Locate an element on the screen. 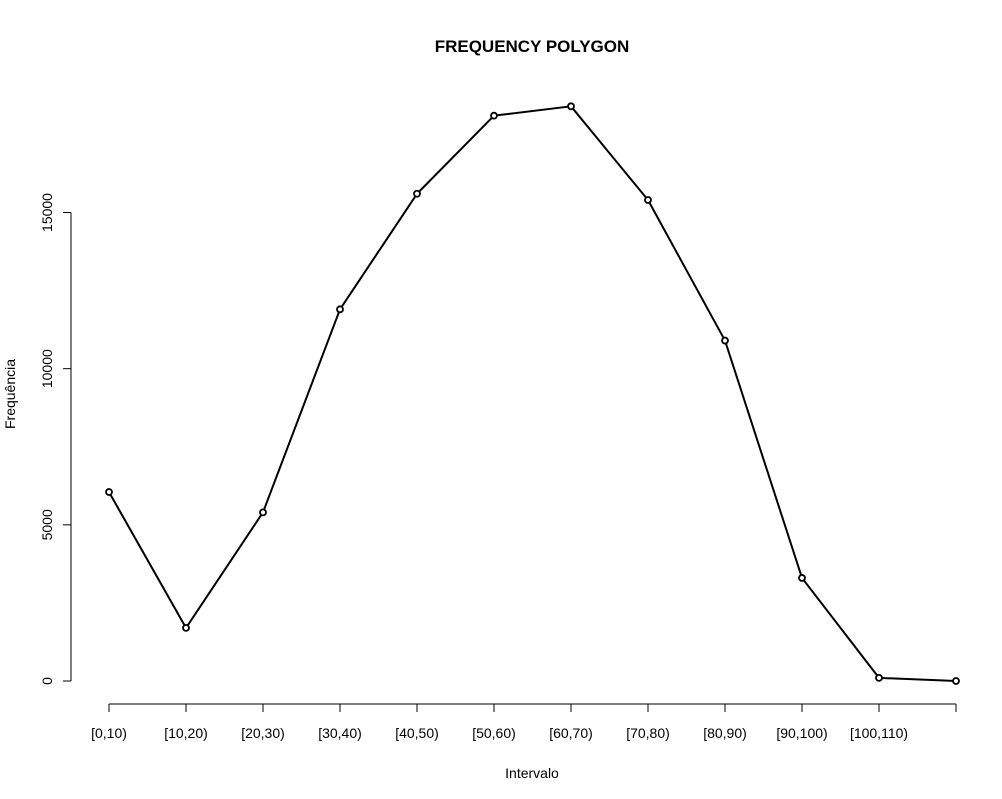  y-tick-label: 0 is located at coordinates (47, 681).